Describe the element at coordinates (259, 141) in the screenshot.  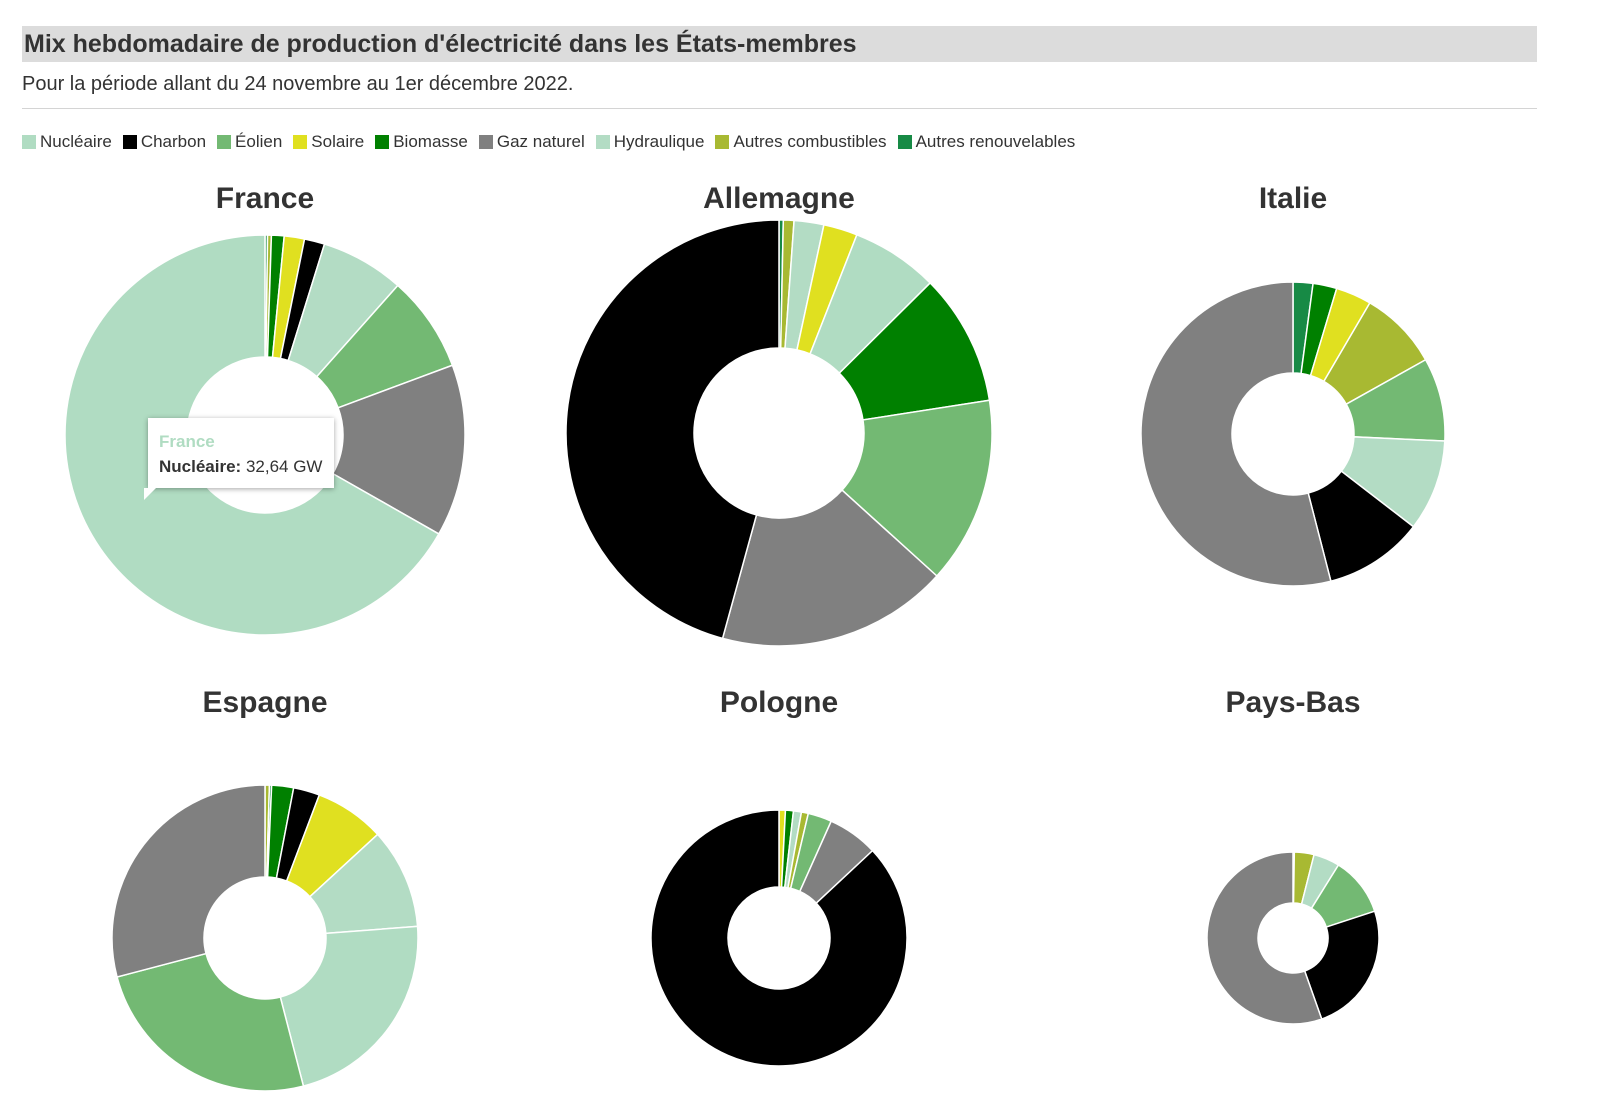
I see `legend-label: Éolien` at that location.